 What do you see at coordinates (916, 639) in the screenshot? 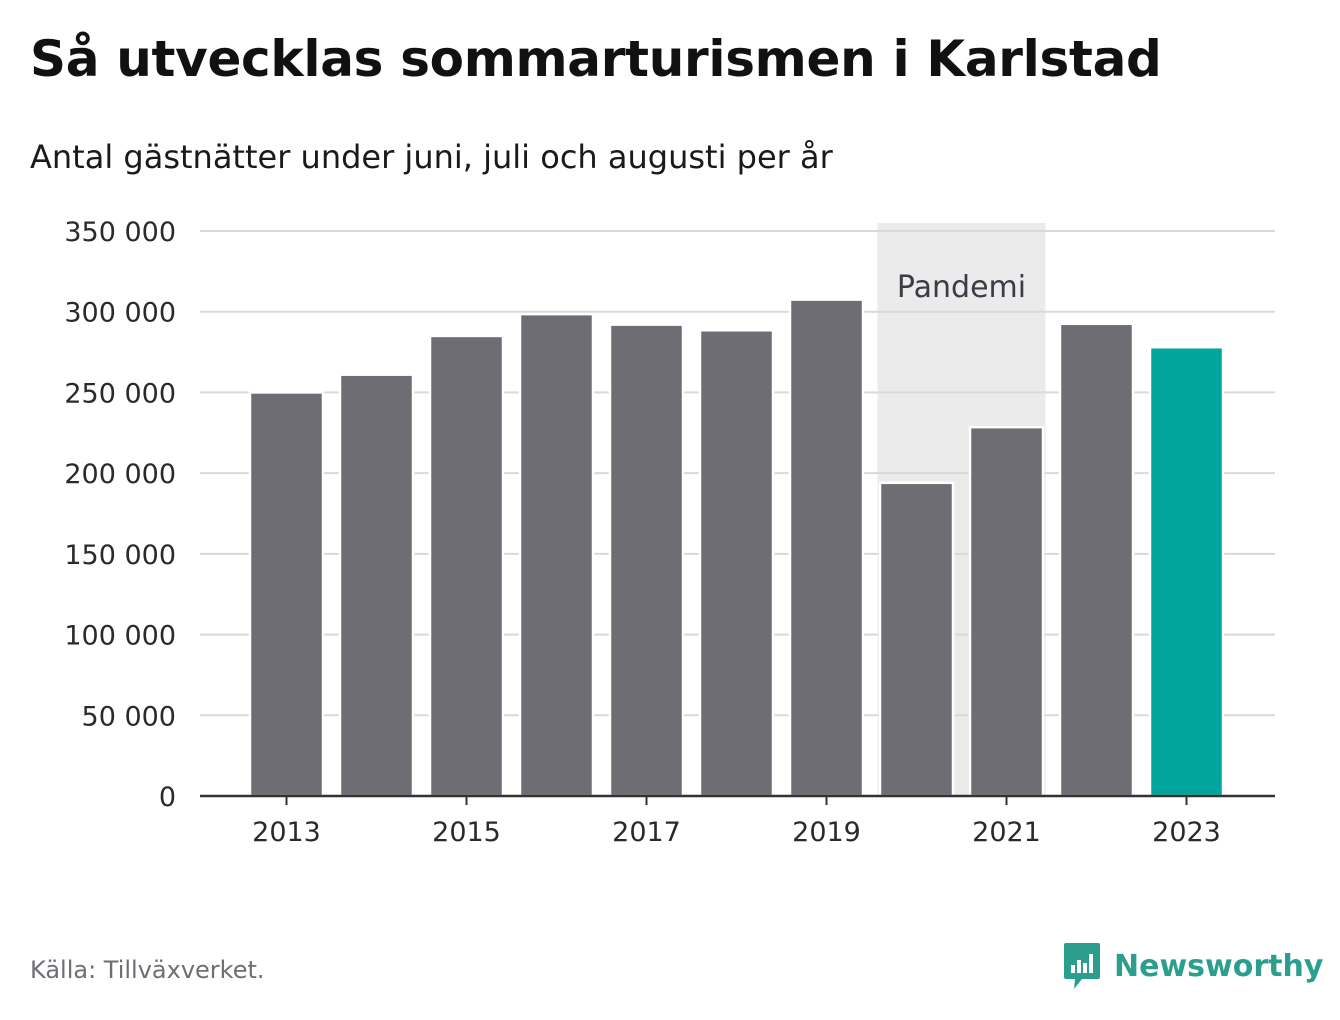
I see `bar-2020` at bounding box center [916, 639].